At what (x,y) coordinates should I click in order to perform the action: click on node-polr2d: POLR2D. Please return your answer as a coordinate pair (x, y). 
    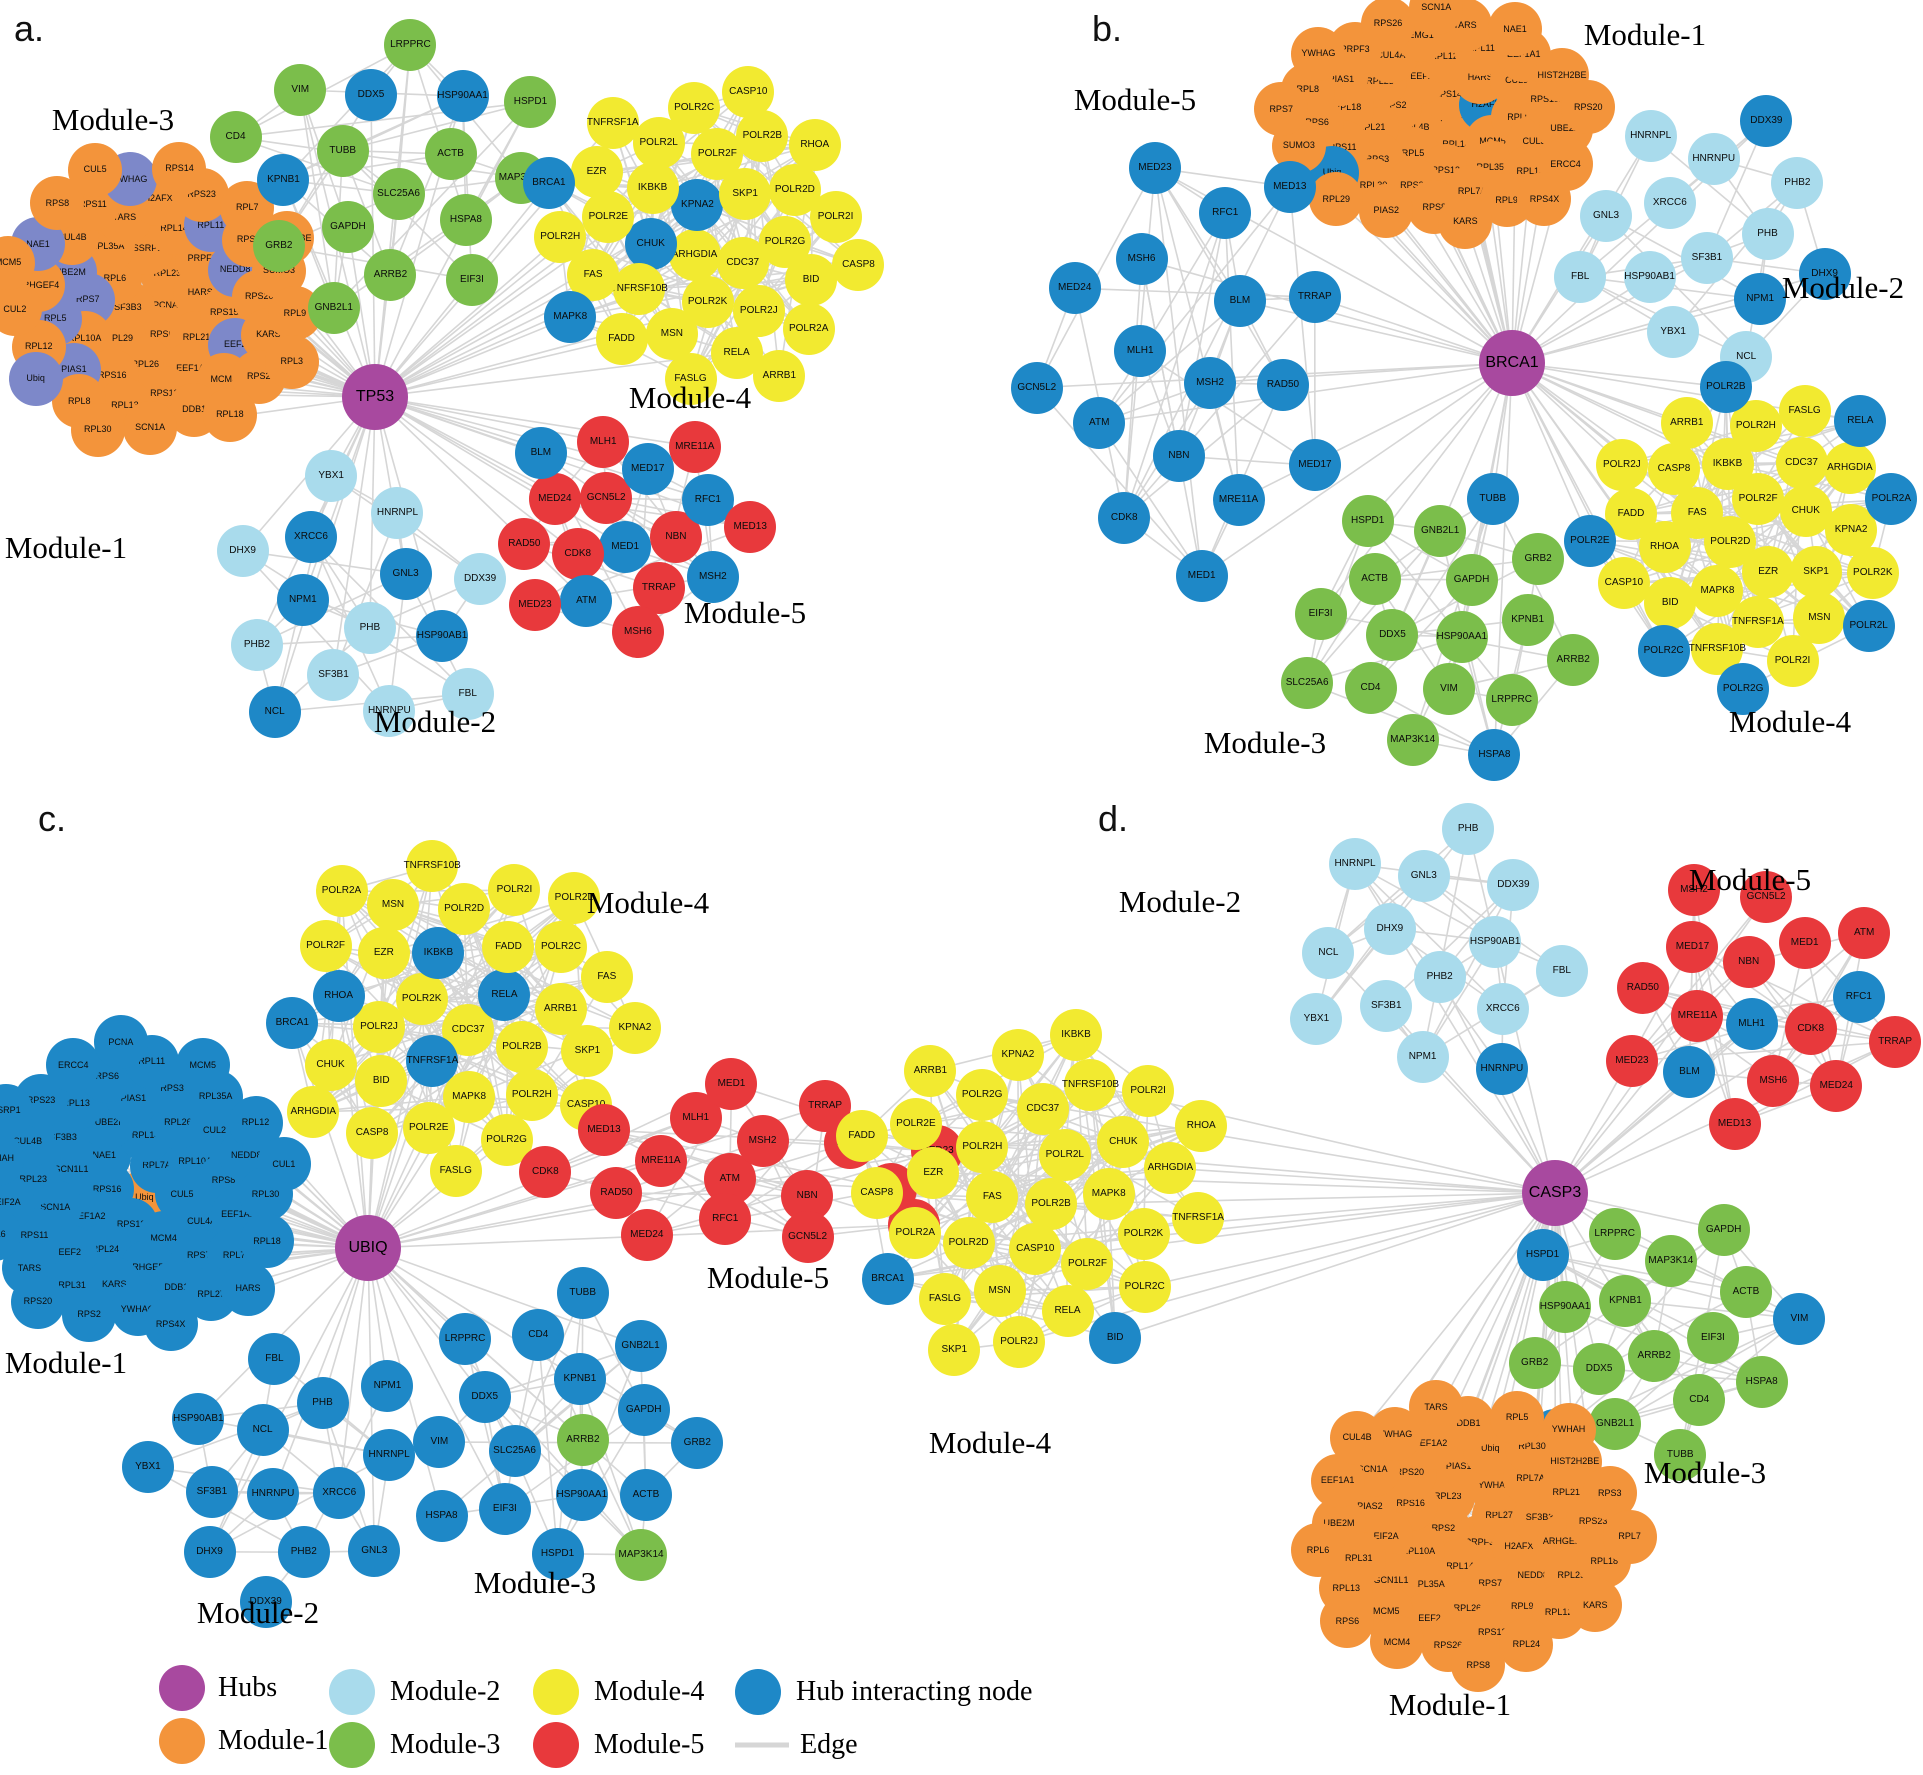
    Looking at the image, I should click on (464, 908).